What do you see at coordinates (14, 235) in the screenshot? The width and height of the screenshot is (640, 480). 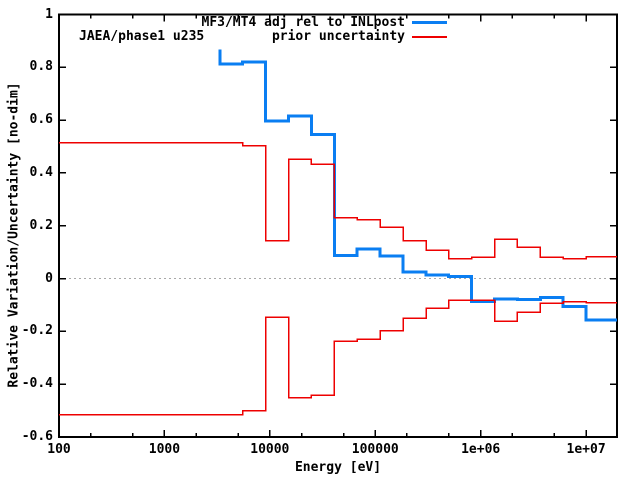 I see `y-axis-title: Relative Variation/Uncertainty [no-dim]` at bounding box center [14, 235].